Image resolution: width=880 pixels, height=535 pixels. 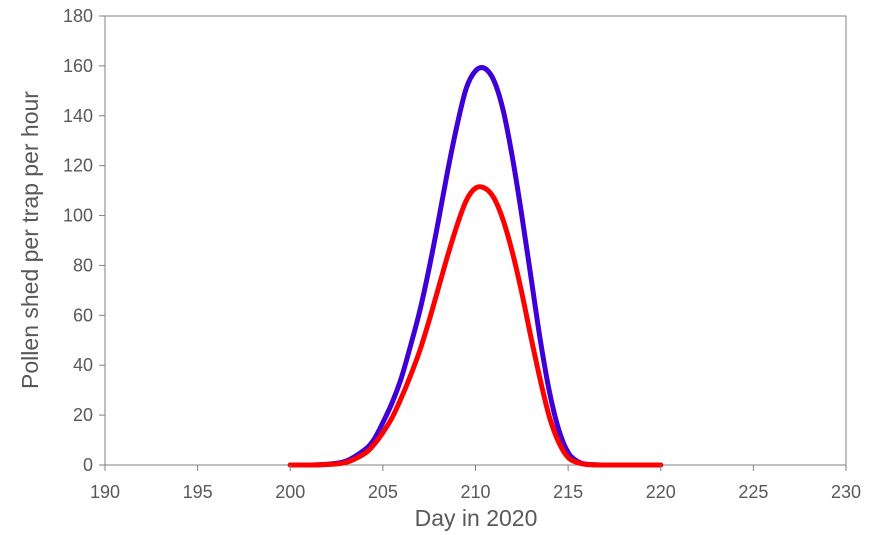 What do you see at coordinates (88, 465) in the screenshot?
I see `y-tick-label: 0` at bounding box center [88, 465].